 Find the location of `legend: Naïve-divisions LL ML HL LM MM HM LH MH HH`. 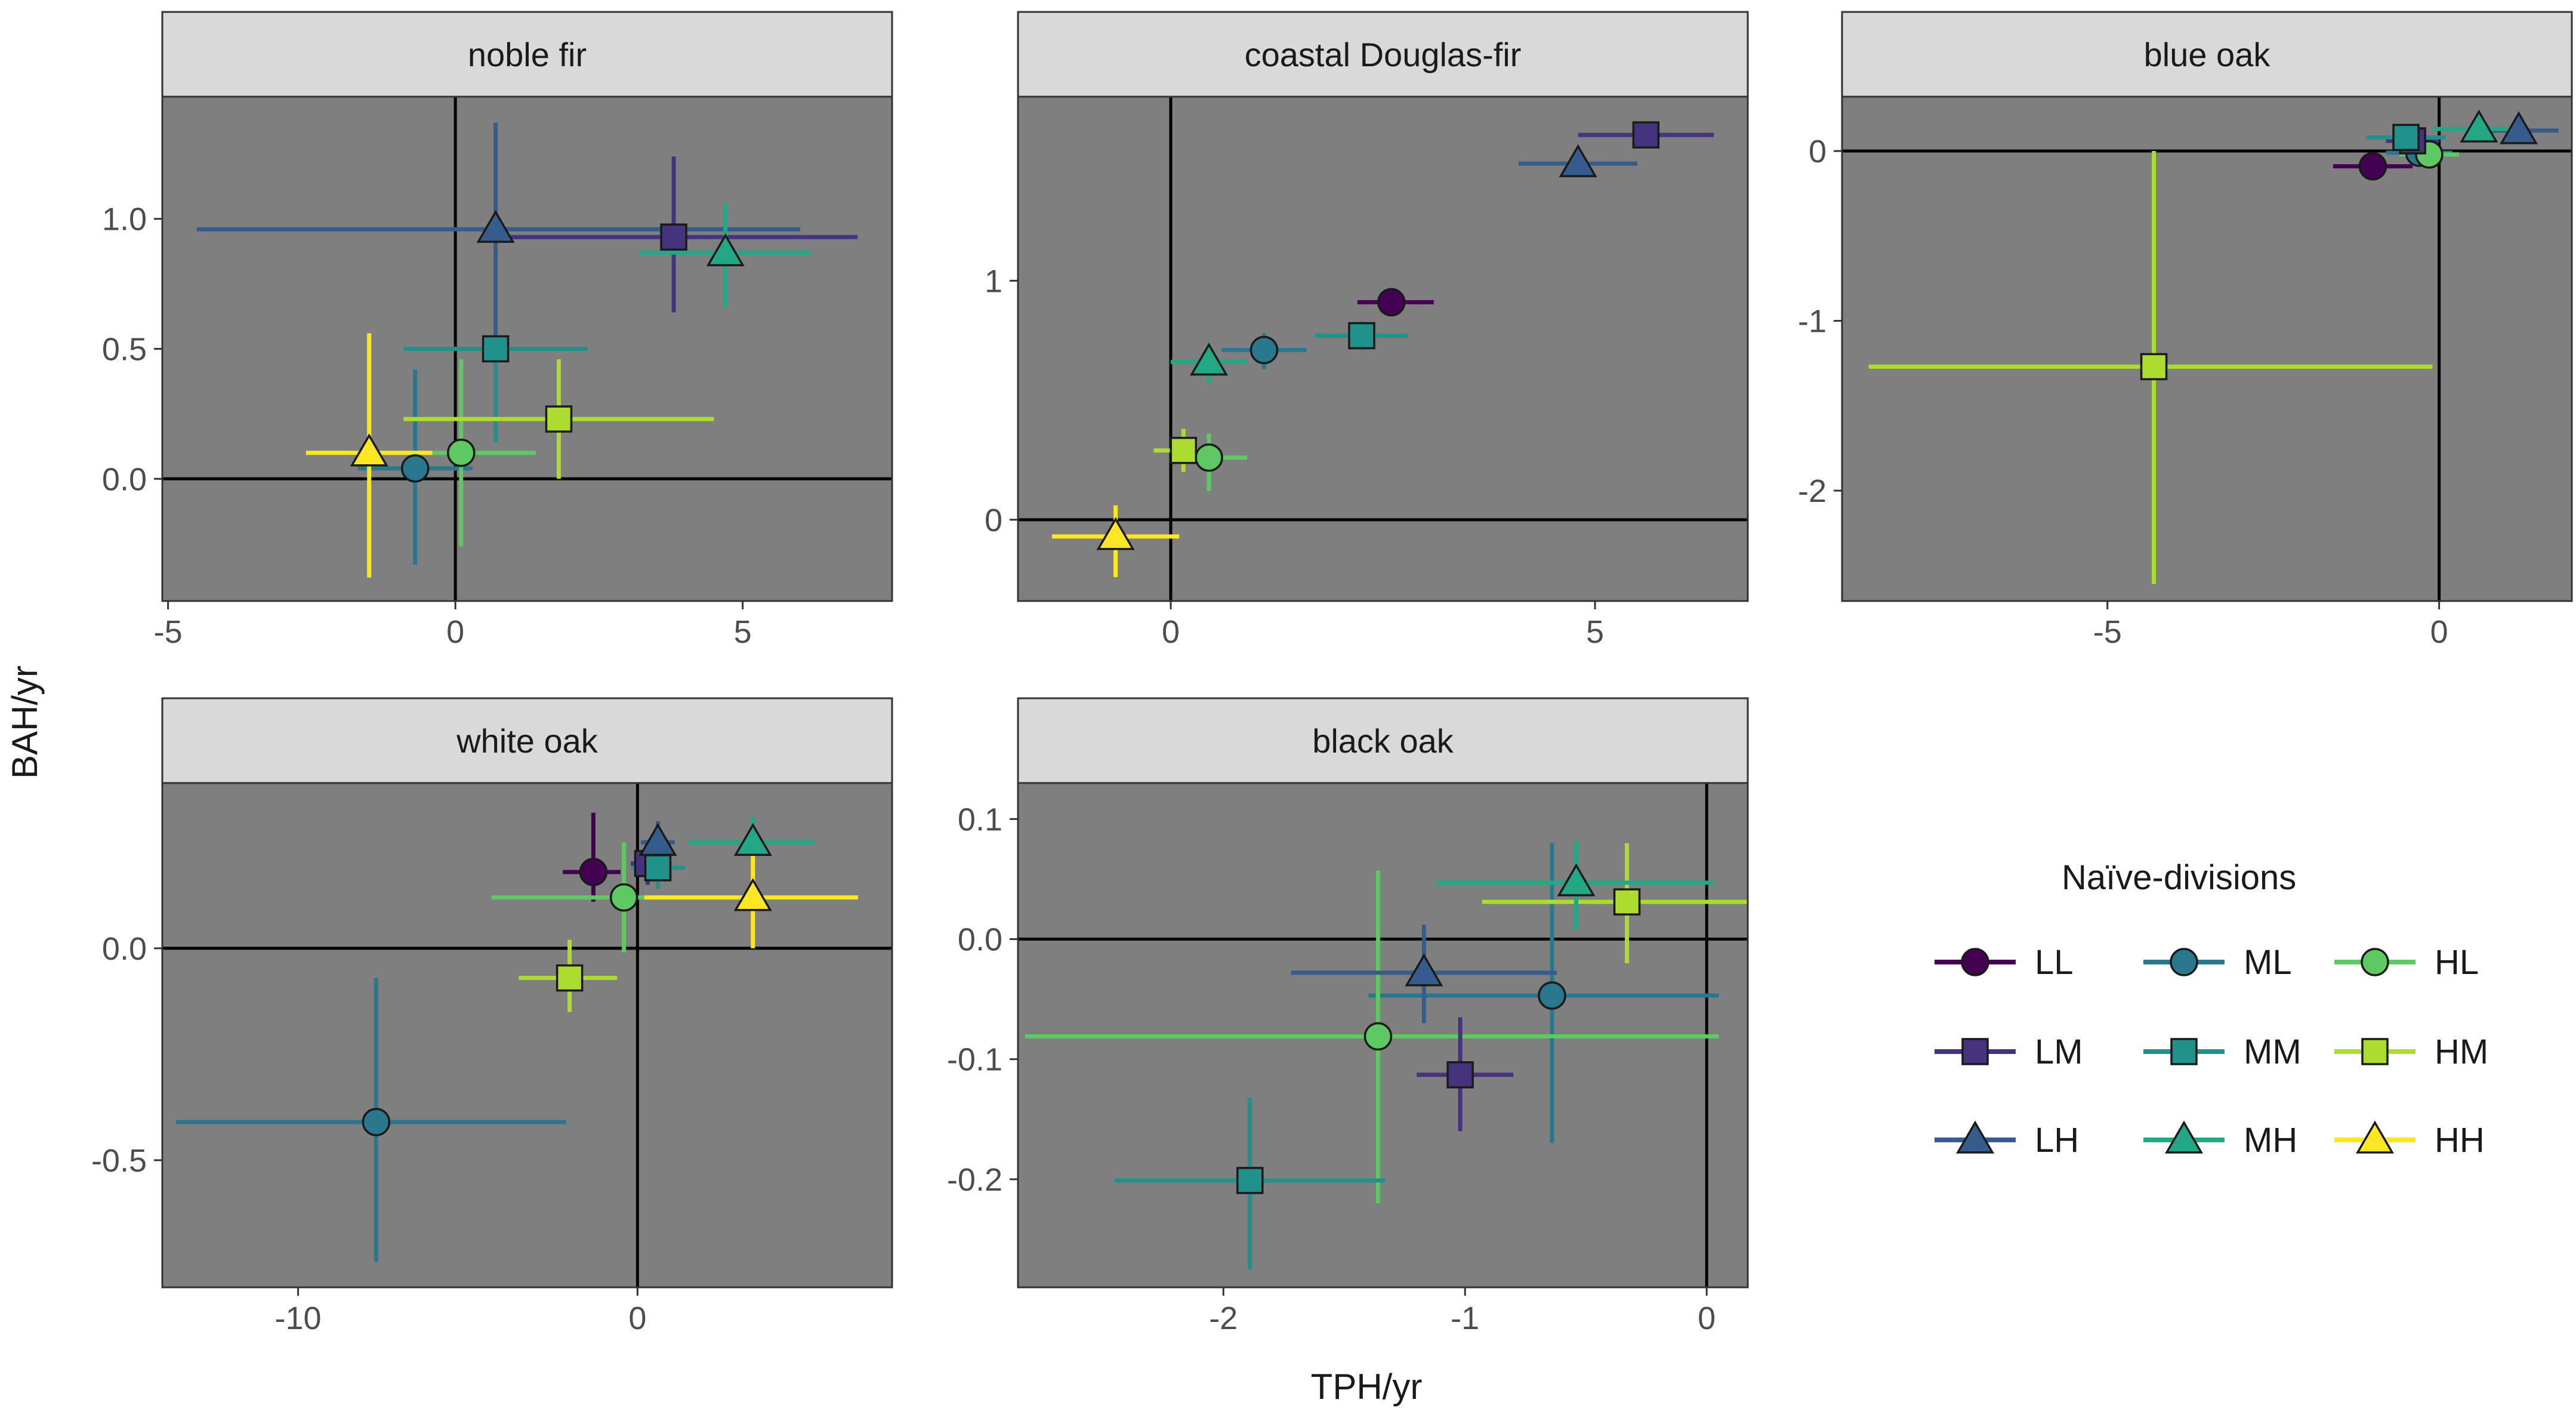

legend: Naïve-divisions LL ML HL LM MM HM LH MH HH is located at coordinates (2212, 1009).